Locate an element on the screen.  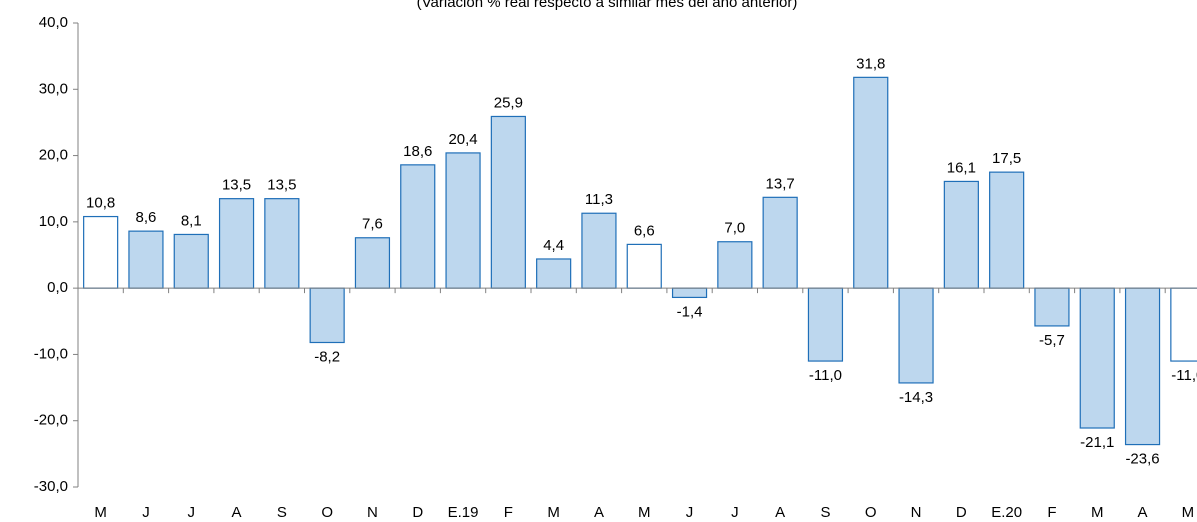
data-label: 16,1 is located at coordinates (961, 167).